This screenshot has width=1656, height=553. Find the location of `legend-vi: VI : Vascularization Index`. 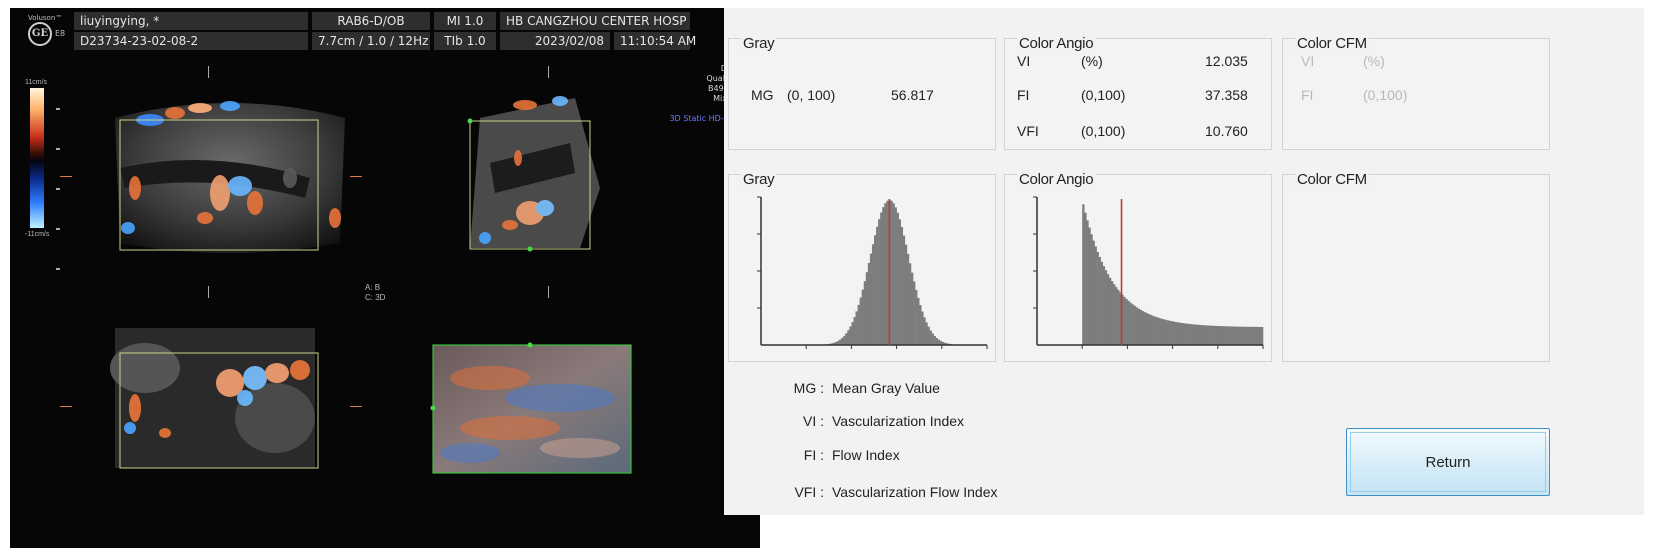

legend-vi: VI : Vascularization Index is located at coordinates (864, 421).